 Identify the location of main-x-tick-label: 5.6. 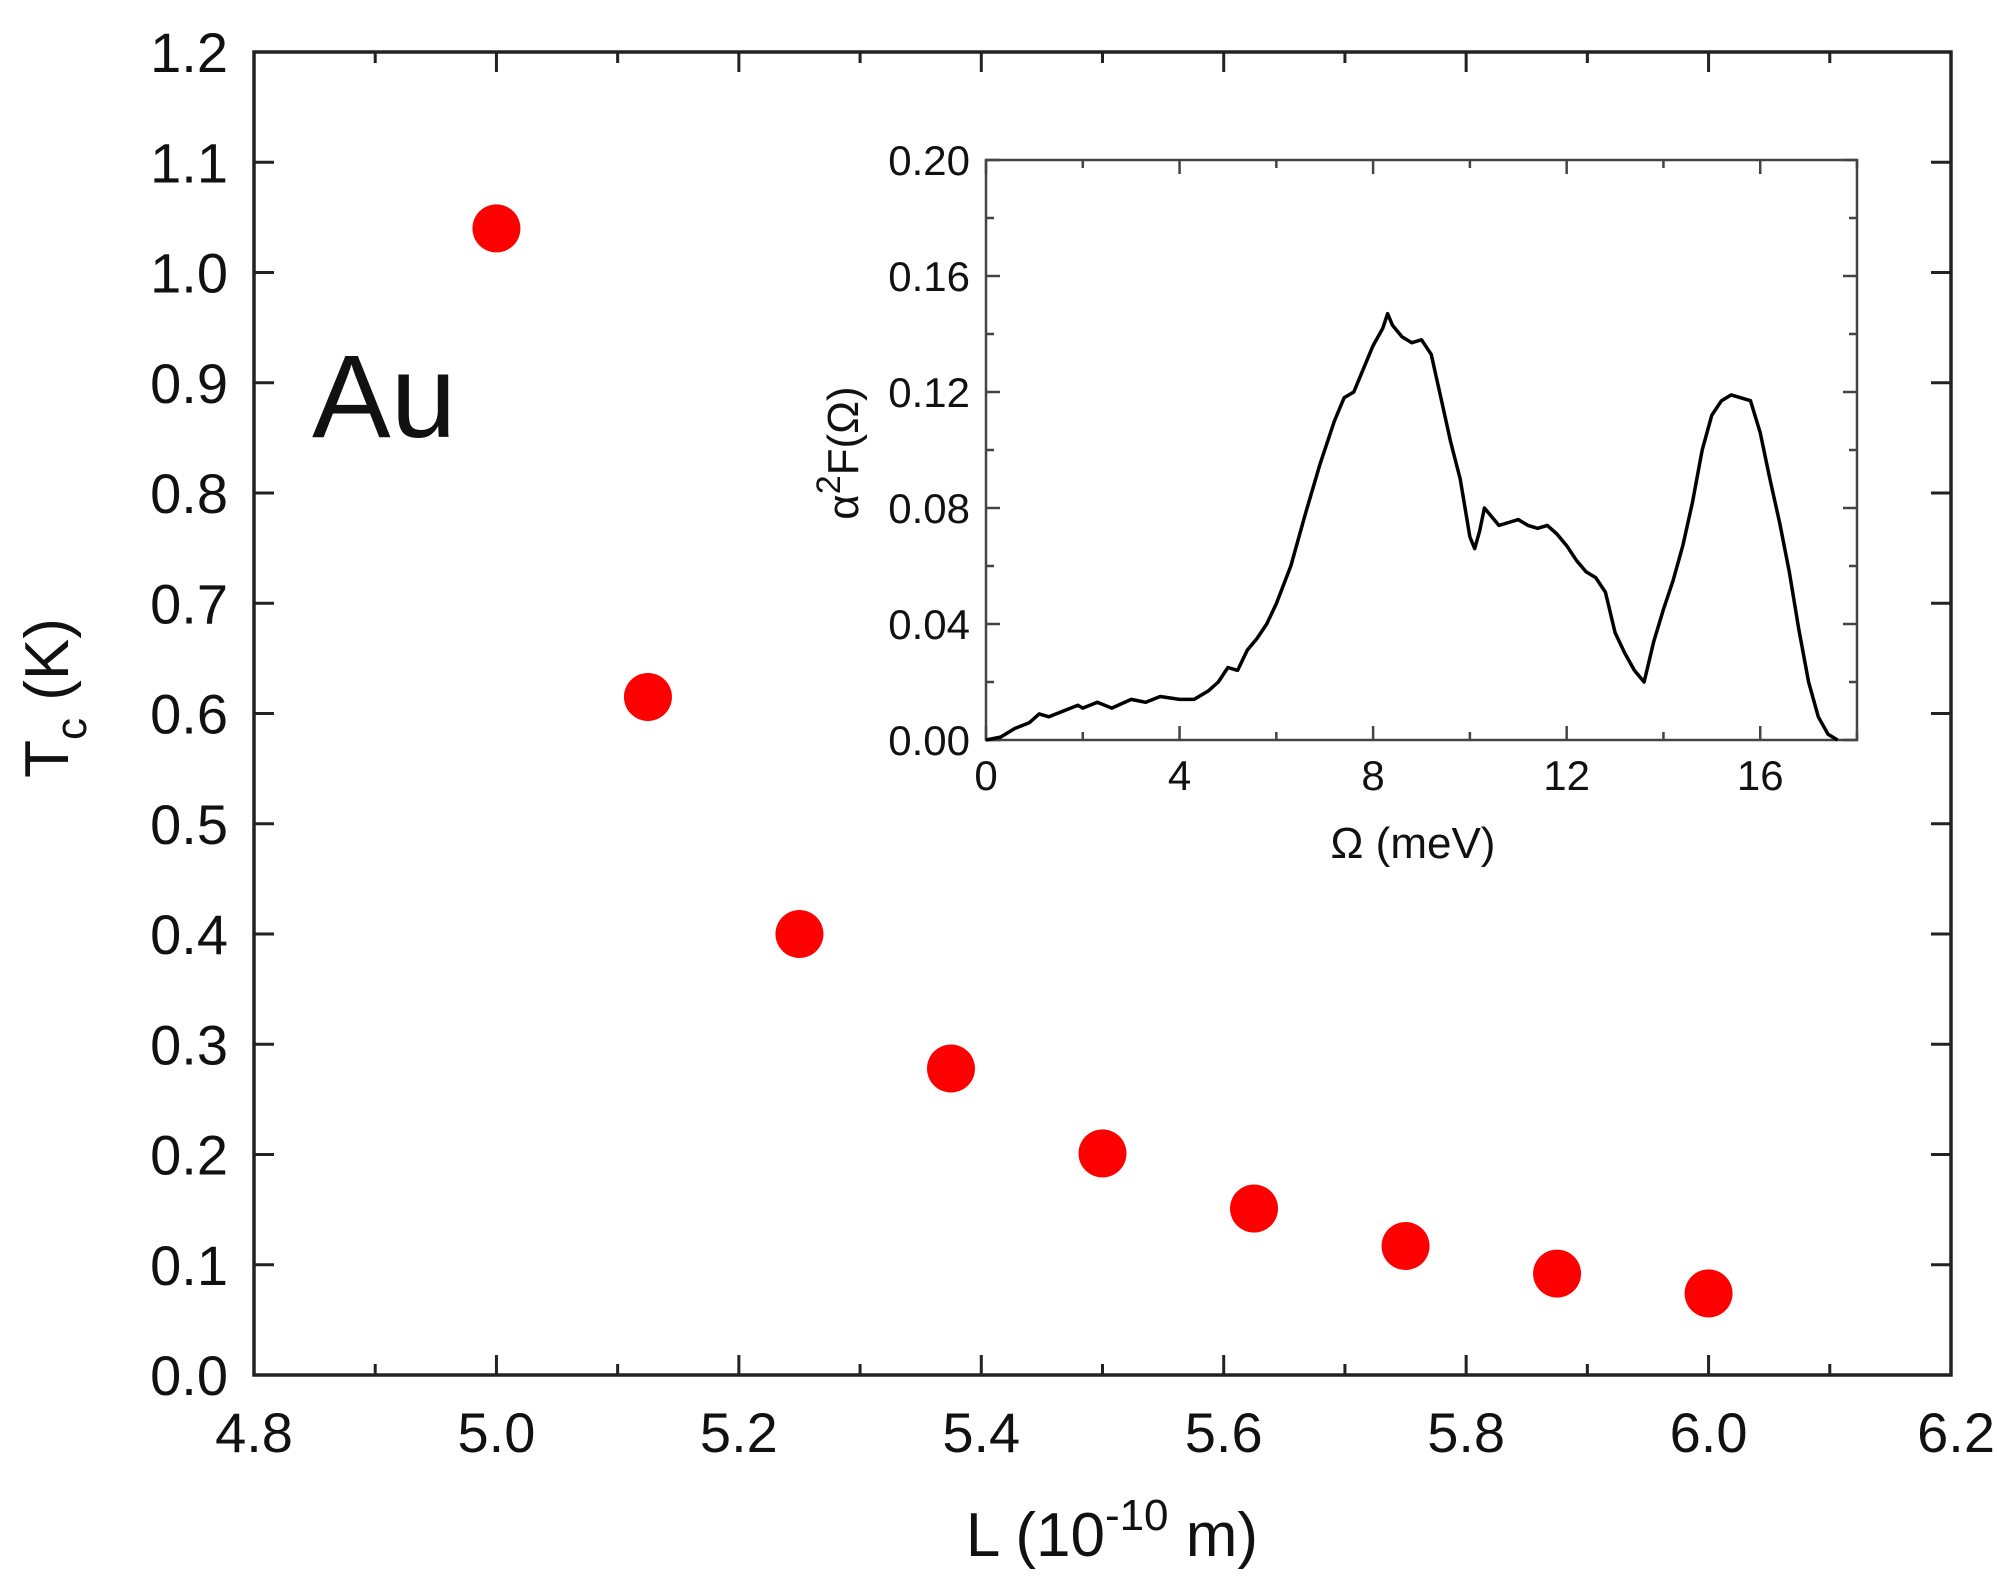
(1224, 1432).